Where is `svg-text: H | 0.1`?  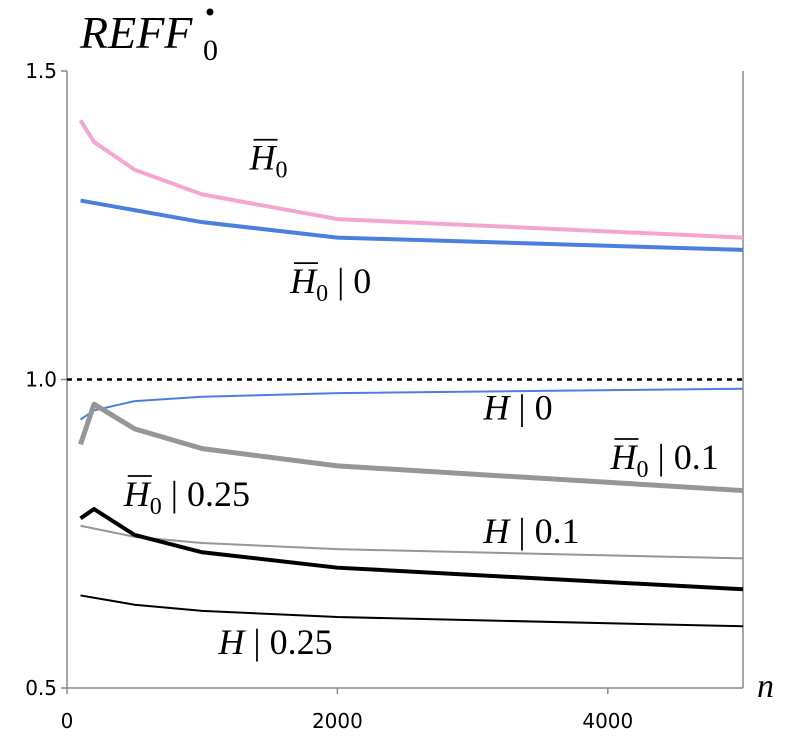
svg-text: H | 0.1 is located at coordinates (530, 531).